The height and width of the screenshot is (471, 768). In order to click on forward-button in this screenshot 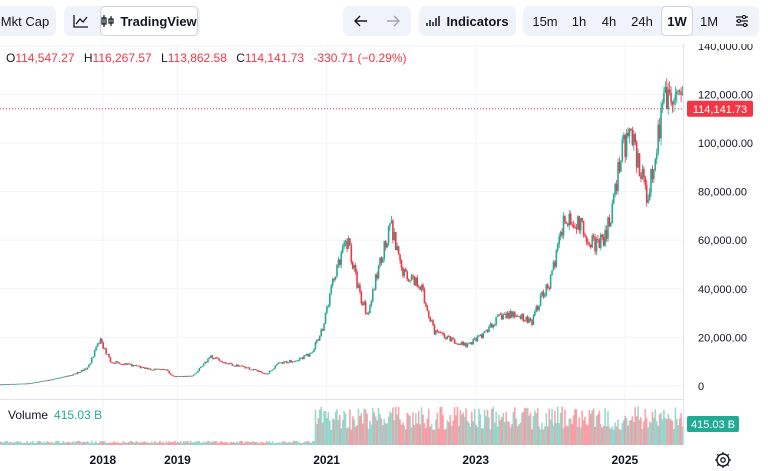, I will do `click(393, 21)`.